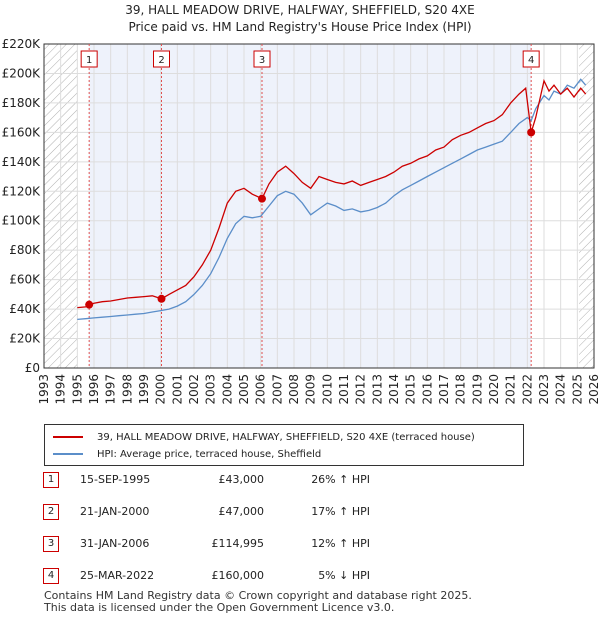 Image resolution: width=600 pixels, height=620 pixels. I want to click on x-tick-label: 2026, so click(593, 389).